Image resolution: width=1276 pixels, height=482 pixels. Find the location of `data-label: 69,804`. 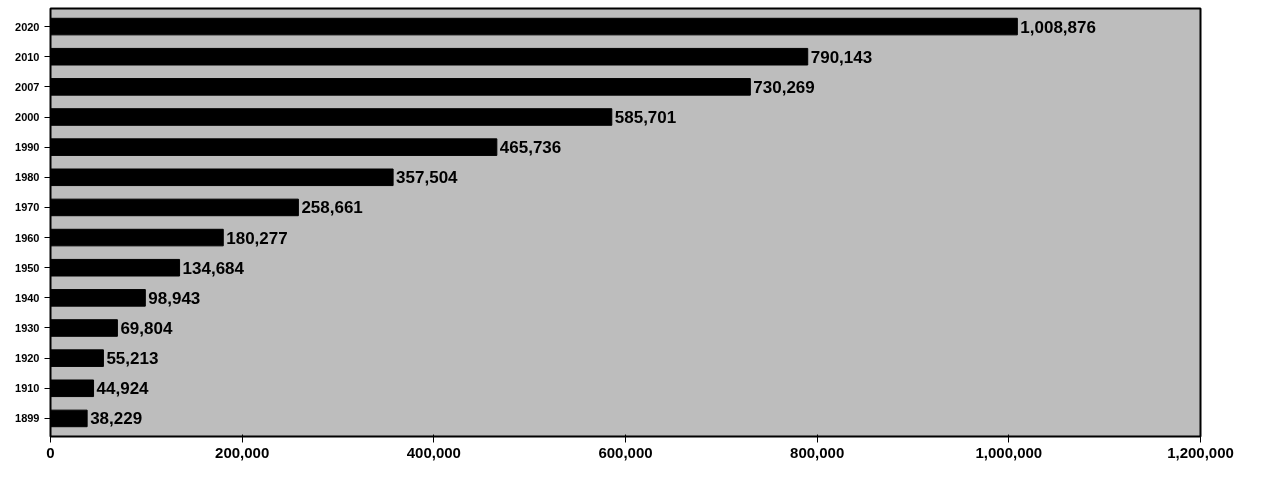

data-label: 69,804 is located at coordinates (146, 328).